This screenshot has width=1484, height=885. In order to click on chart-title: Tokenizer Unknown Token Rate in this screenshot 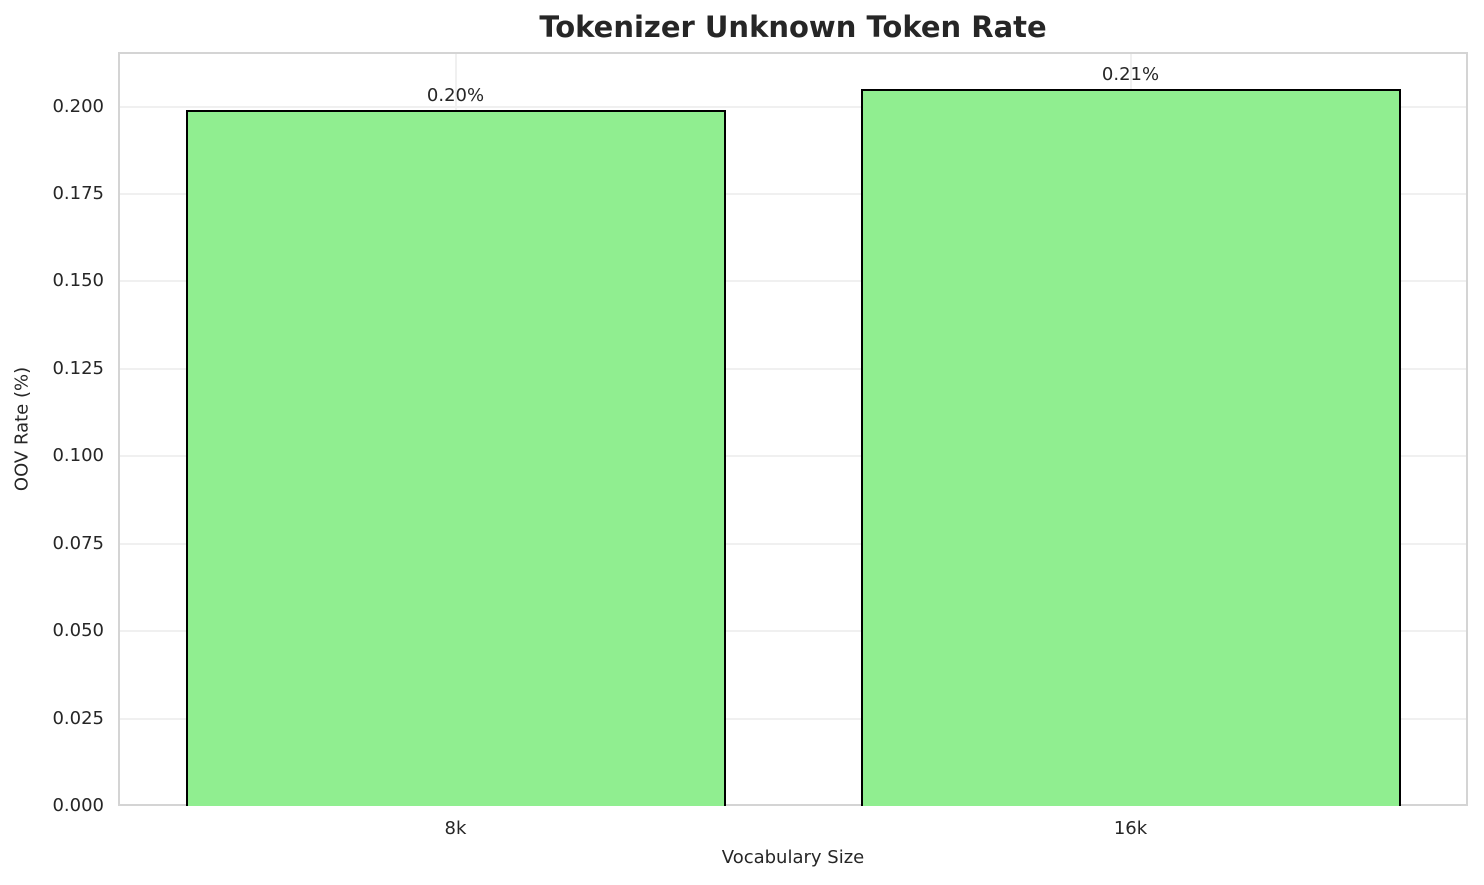, I will do `click(793, 27)`.